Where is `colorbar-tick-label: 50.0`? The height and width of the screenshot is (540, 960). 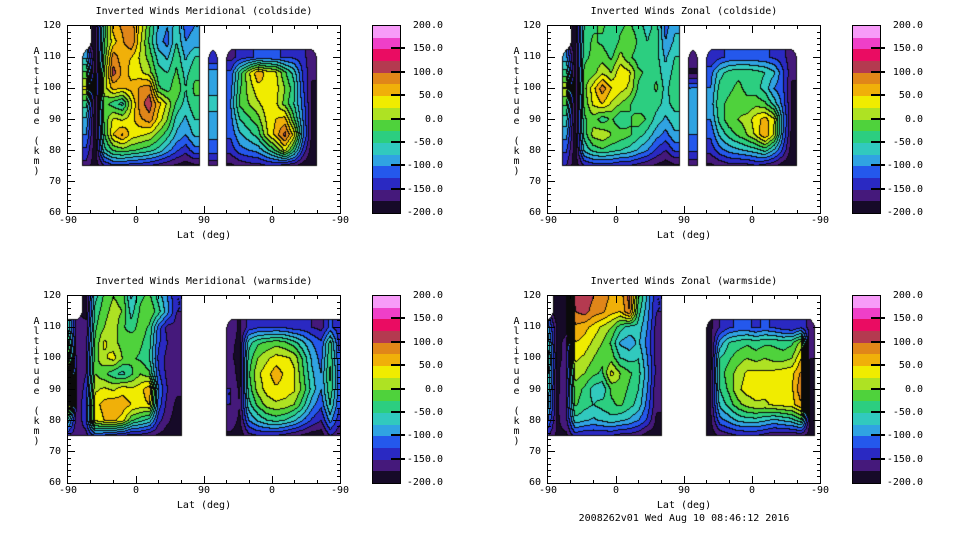 colorbar-tick-label: 50.0 is located at coordinates (910, 366).